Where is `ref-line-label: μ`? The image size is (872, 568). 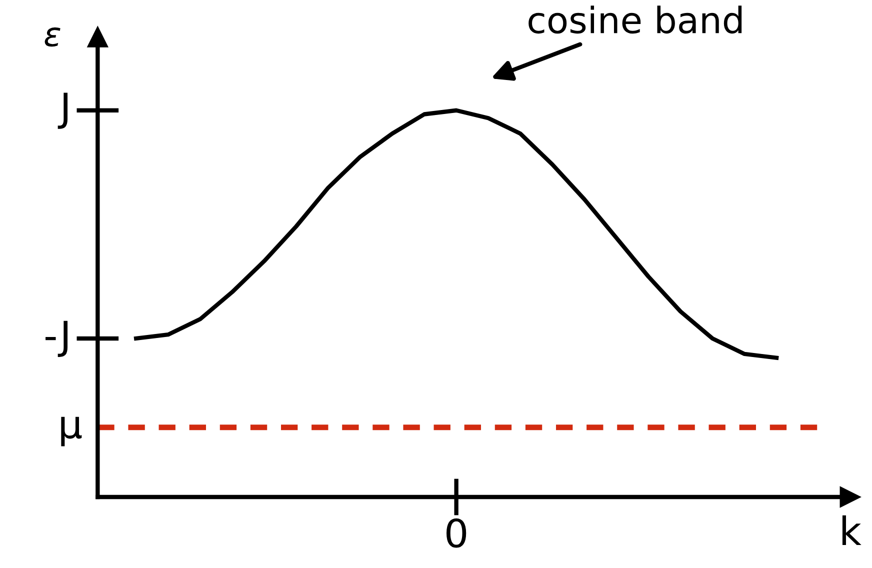
ref-line-label: μ is located at coordinates (71, 431).